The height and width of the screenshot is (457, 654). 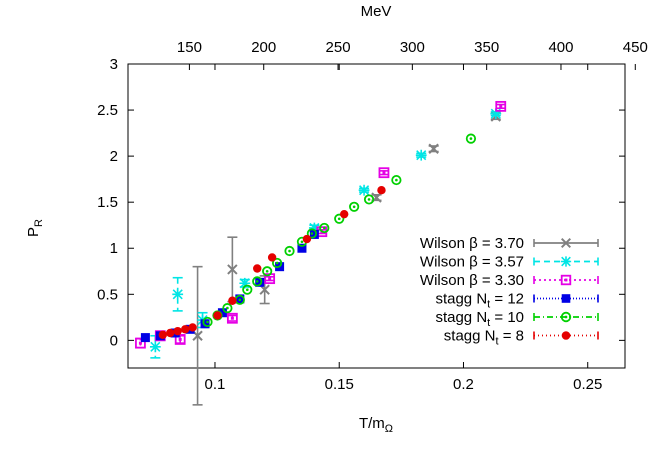 I want to click on legend-label: stagg Nt = 8, so click(x=484, y=338).